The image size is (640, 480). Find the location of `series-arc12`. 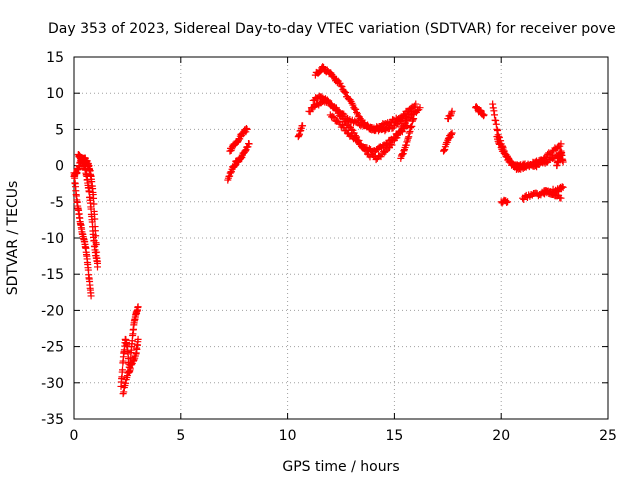

series-arc12 is located at coordinates (368, 133).